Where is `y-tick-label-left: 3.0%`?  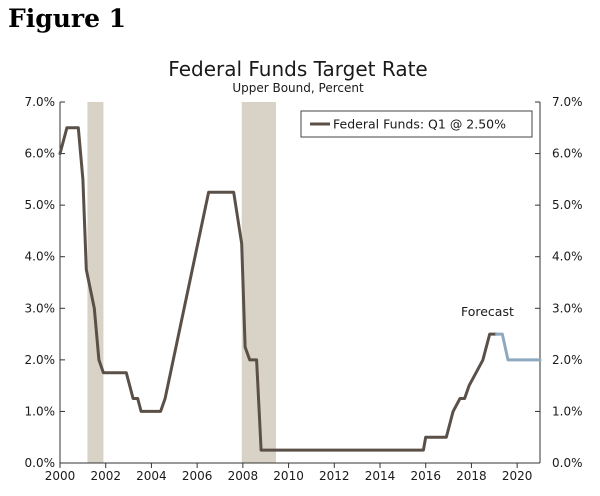
y-tick-label-left: 3.0% is located at coordinates (40, 308).